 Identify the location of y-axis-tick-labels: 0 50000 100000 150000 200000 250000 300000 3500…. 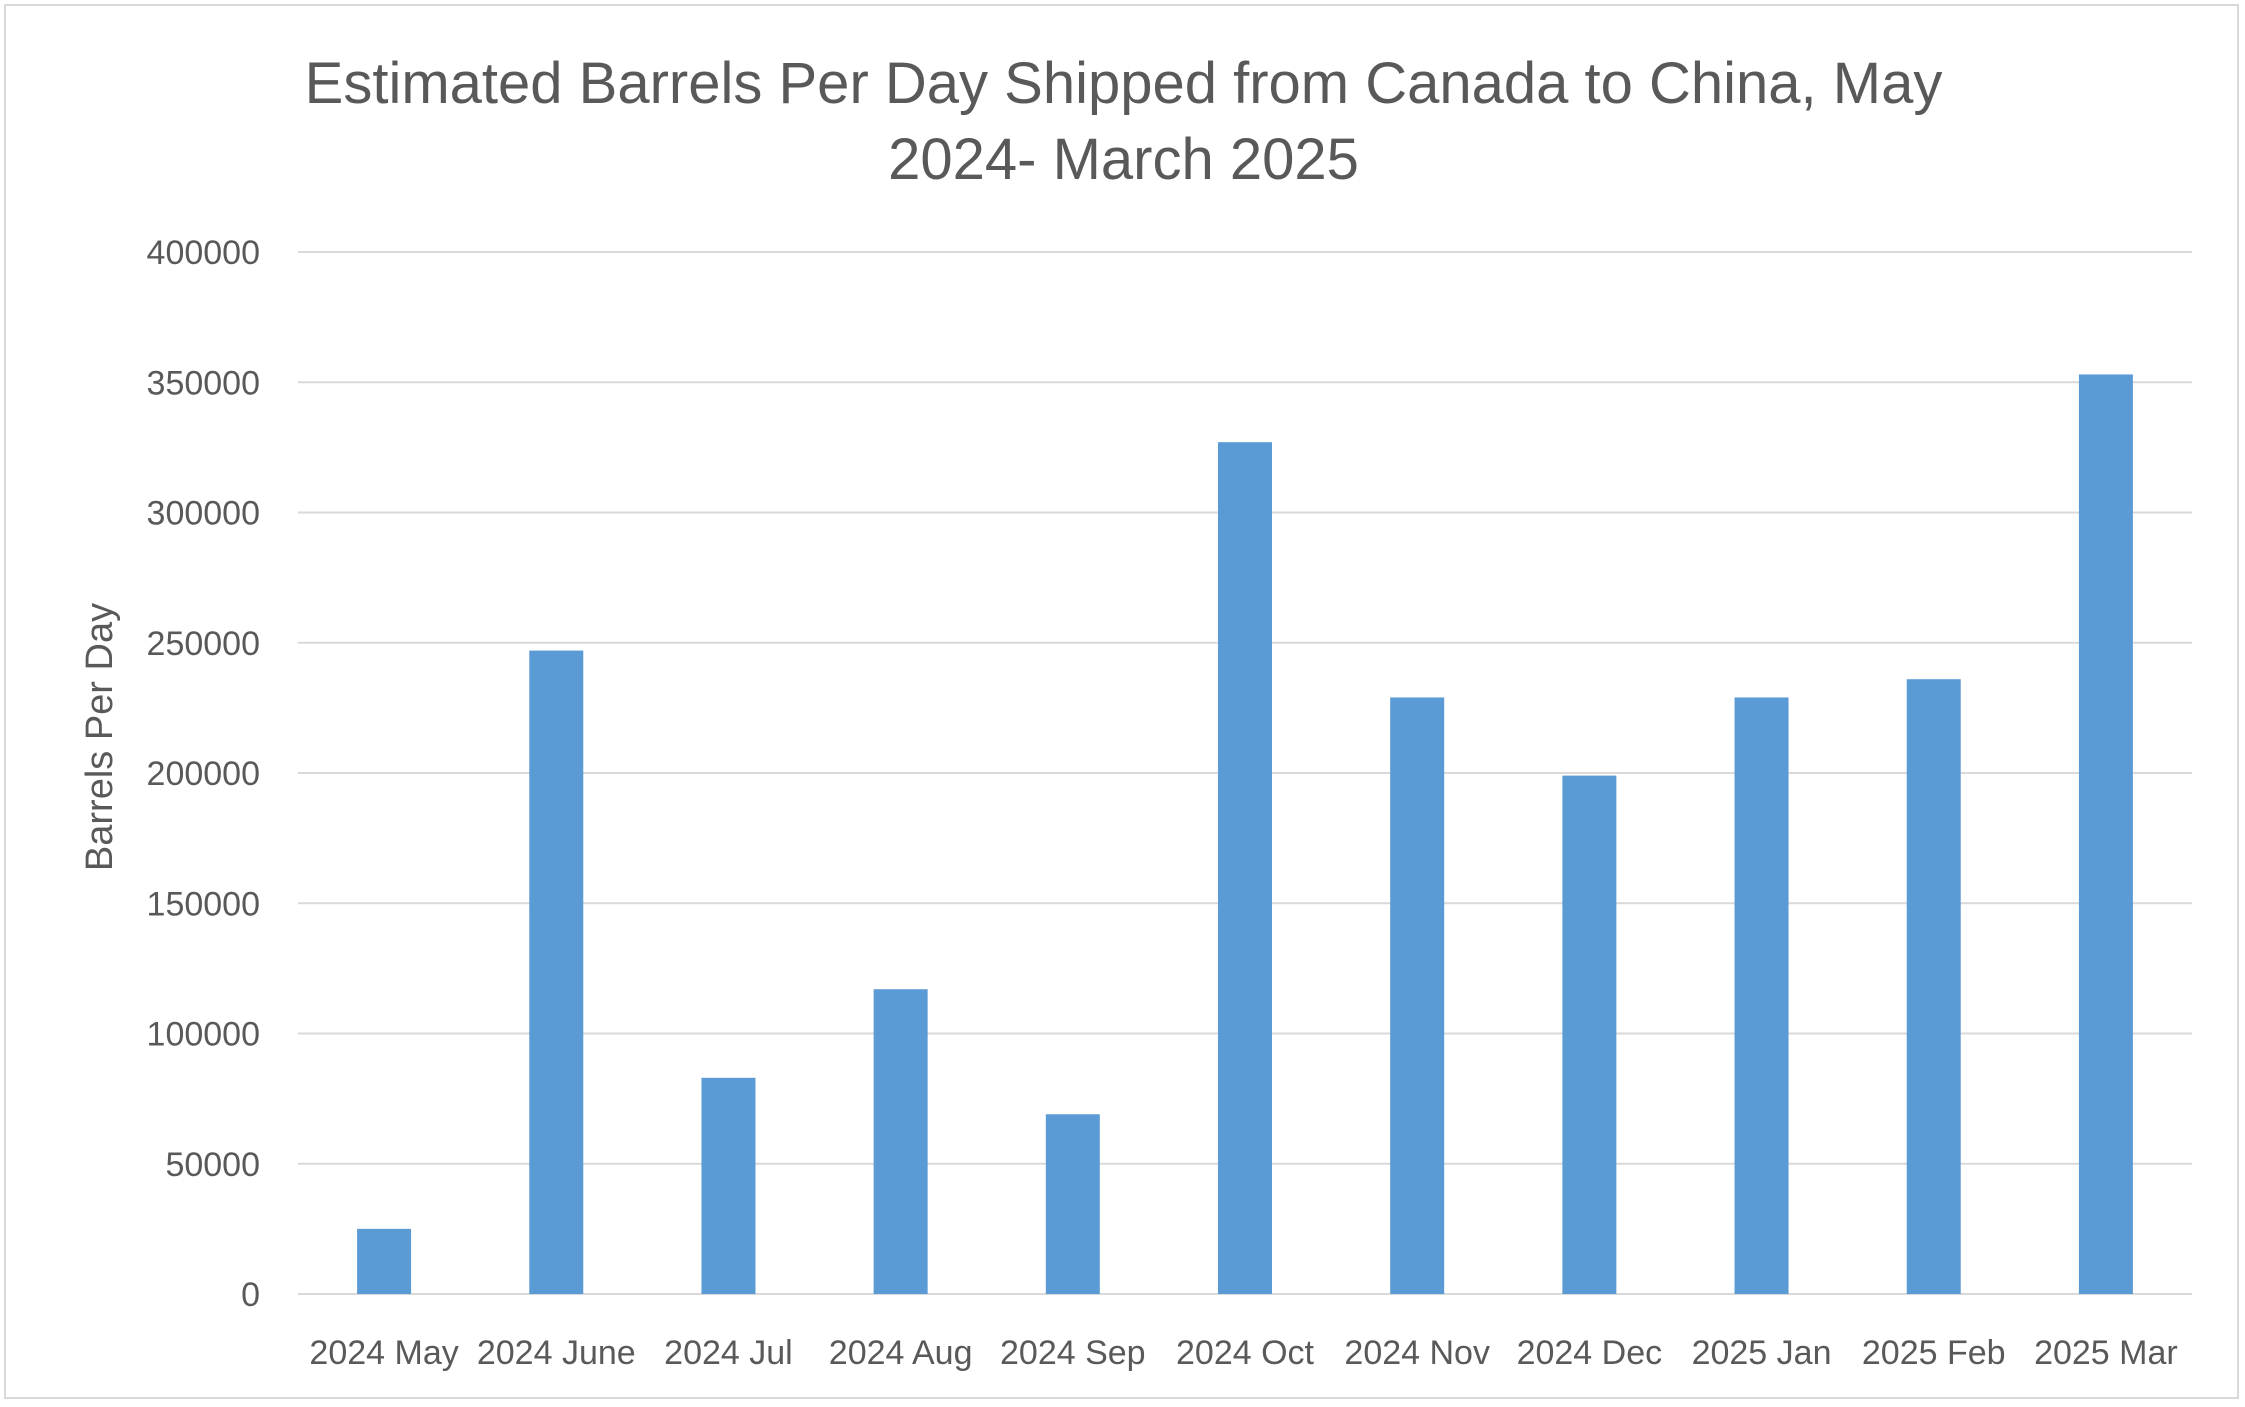
(203, 774).